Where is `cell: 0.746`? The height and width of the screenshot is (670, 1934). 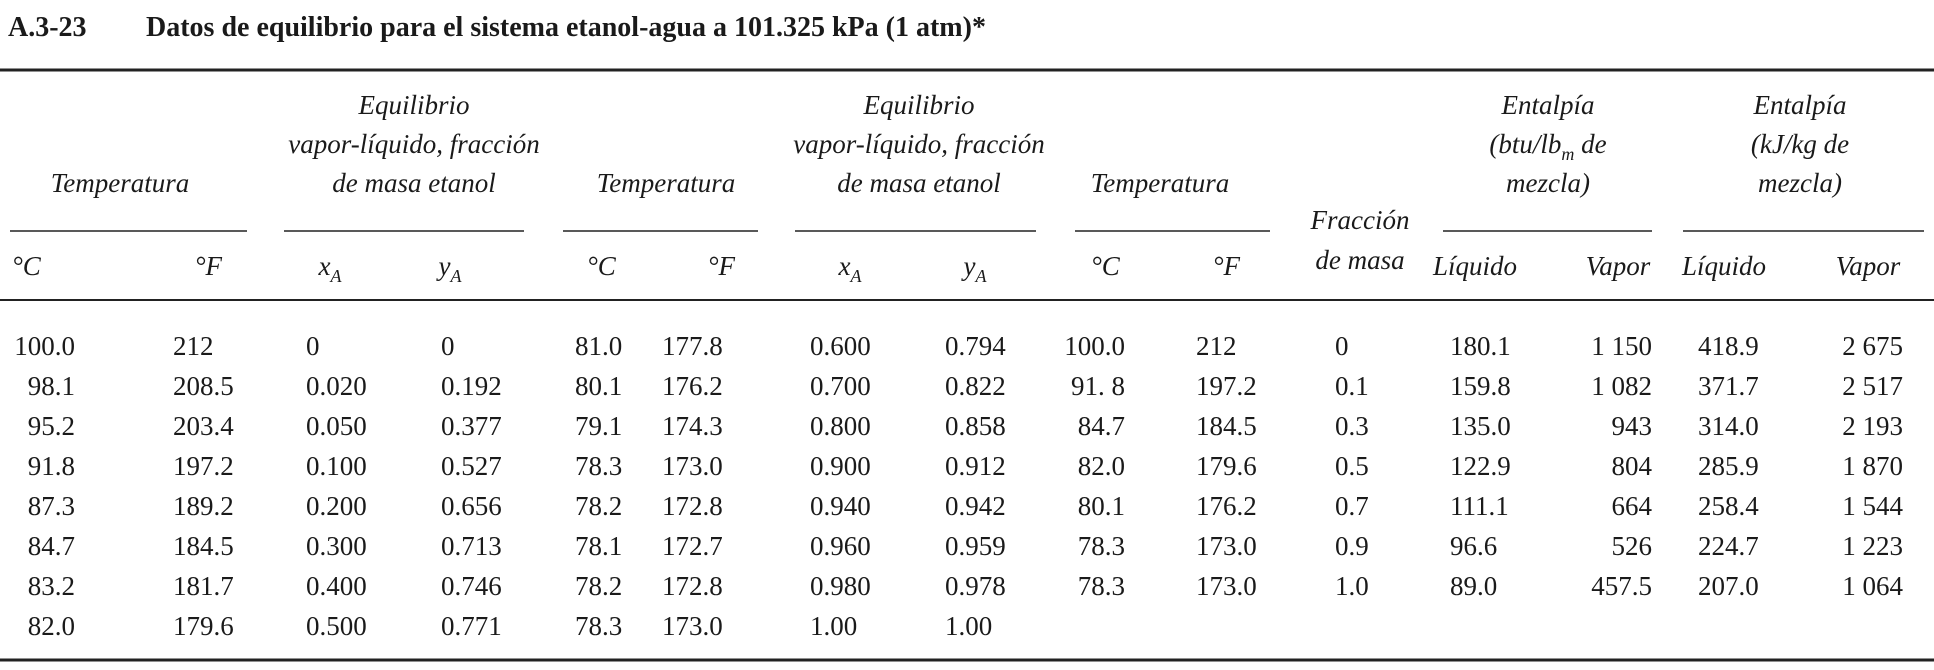
cell: 0.746 is located at coordinates (471, 586).